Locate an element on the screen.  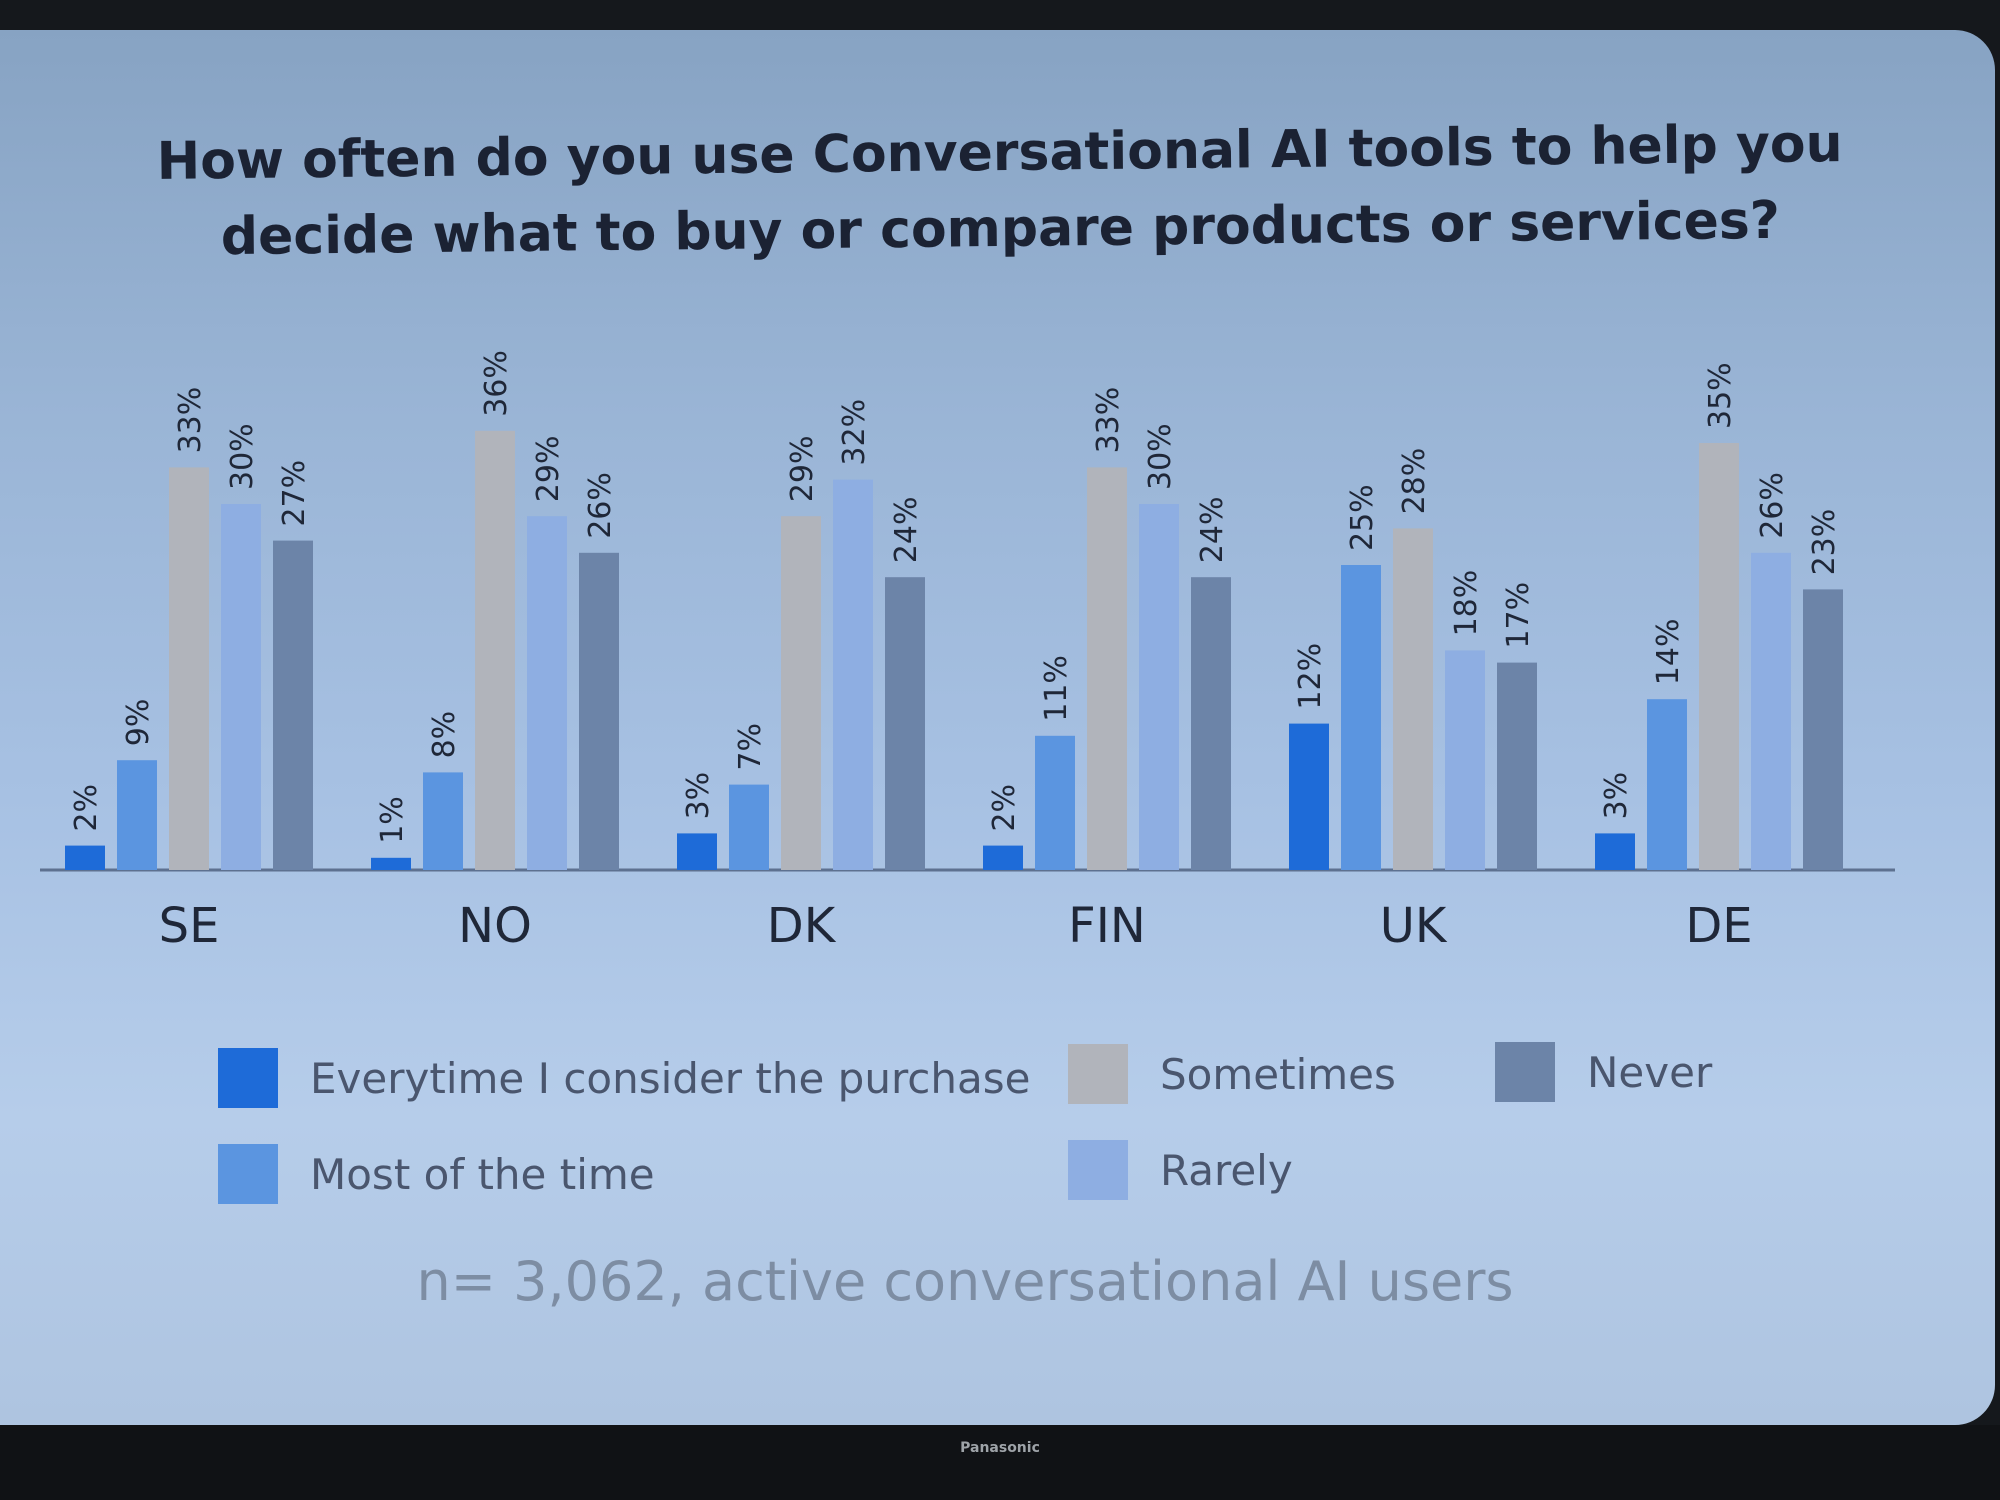
bar-de-everytime-i-consider-the-purchase is located at coordinates (1615, 851).